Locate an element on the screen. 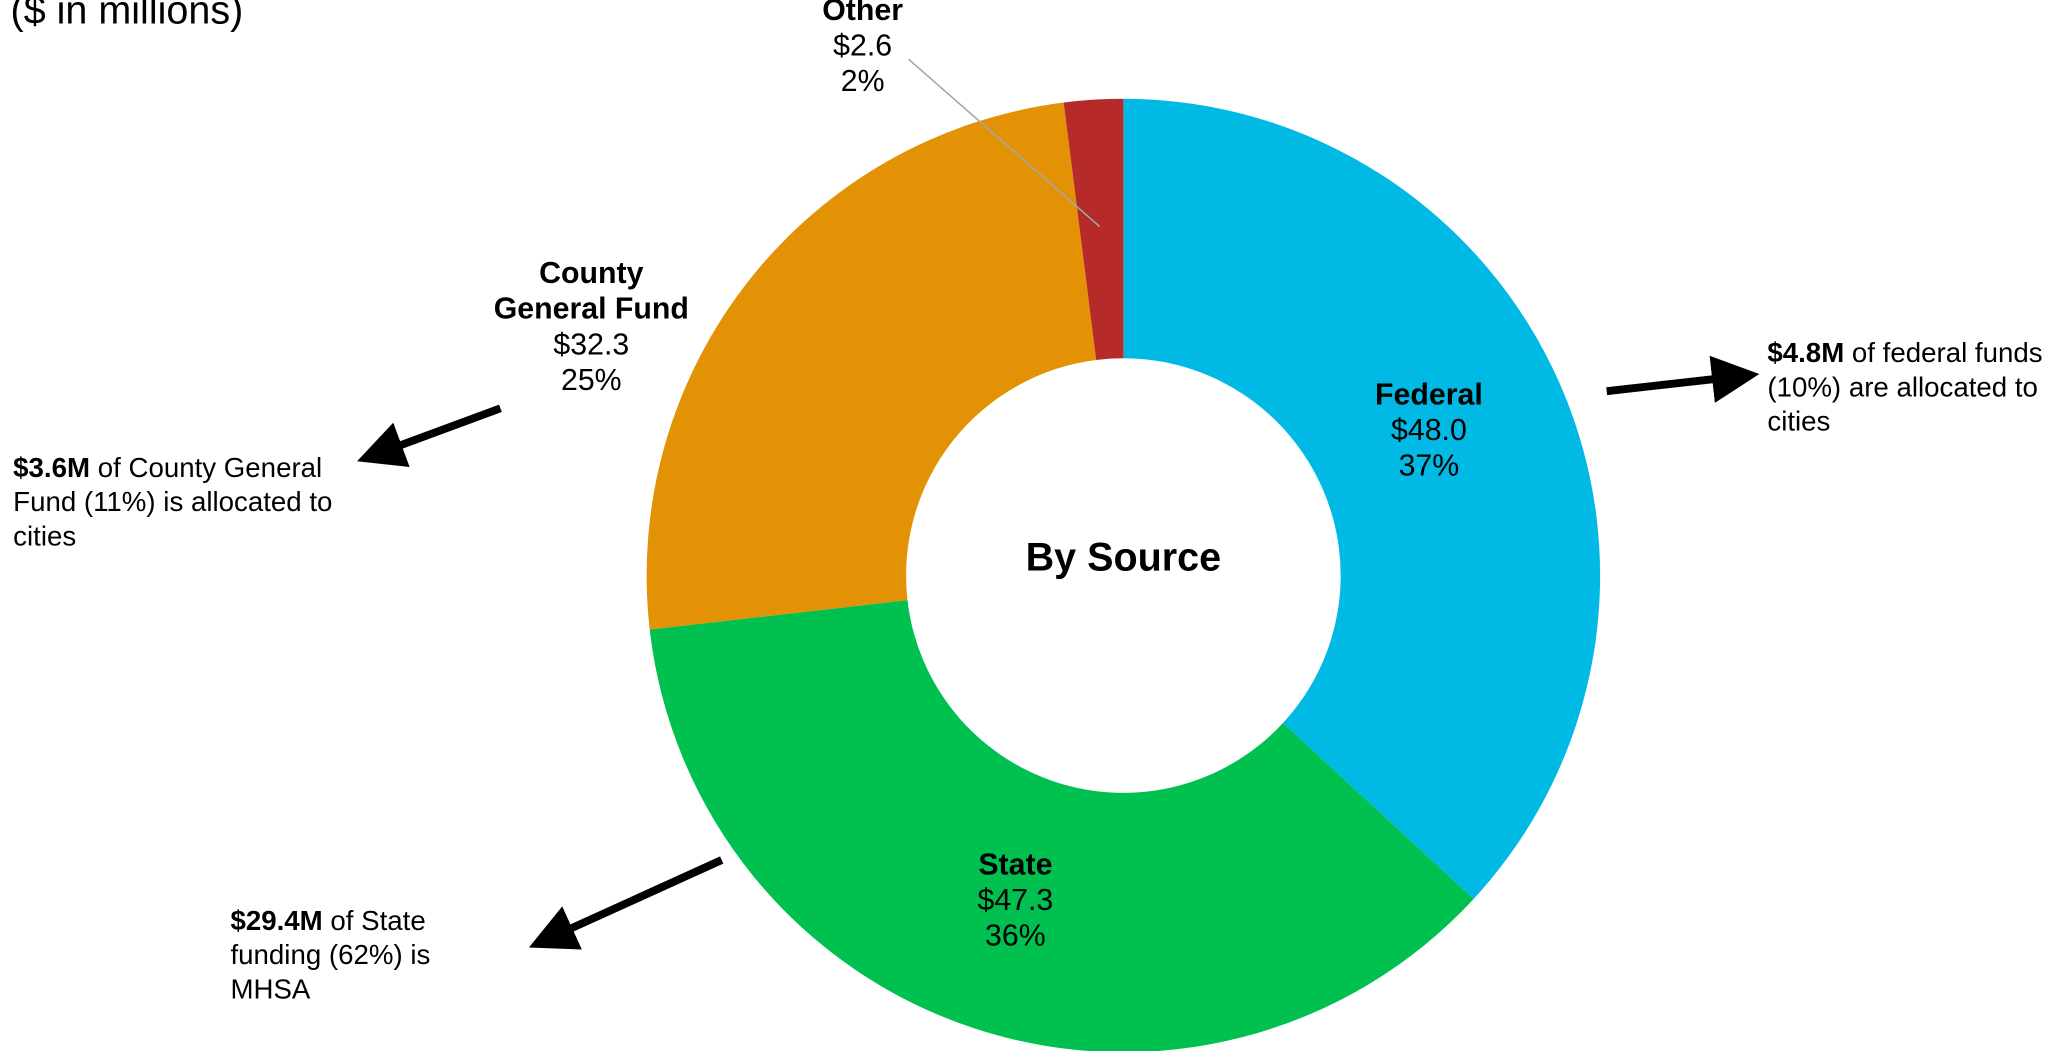 This screenshot has height=1051, width=2065. slice-label: County General Fund $32.3 25% is located at coordinates (592, 327).